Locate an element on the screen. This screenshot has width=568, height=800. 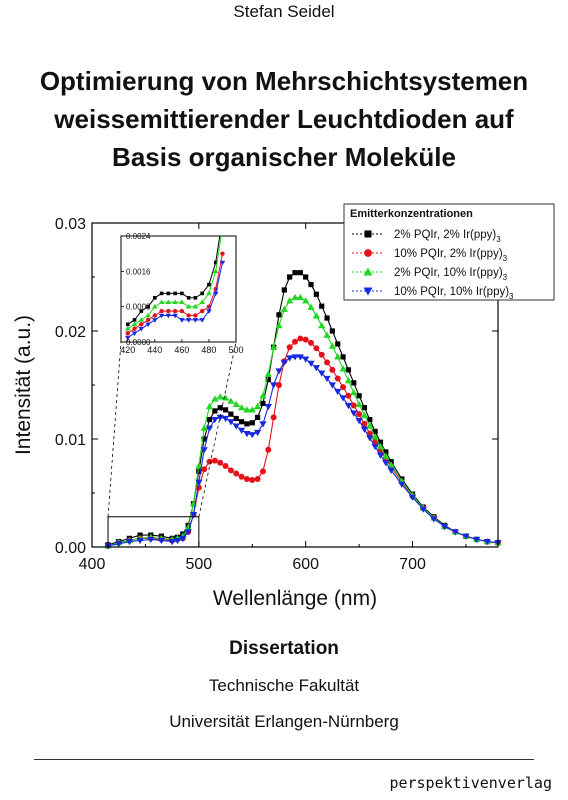
legend-label: 2% PQIr, 2% Ir(ppy)3 is located at coordinates (447, 236).